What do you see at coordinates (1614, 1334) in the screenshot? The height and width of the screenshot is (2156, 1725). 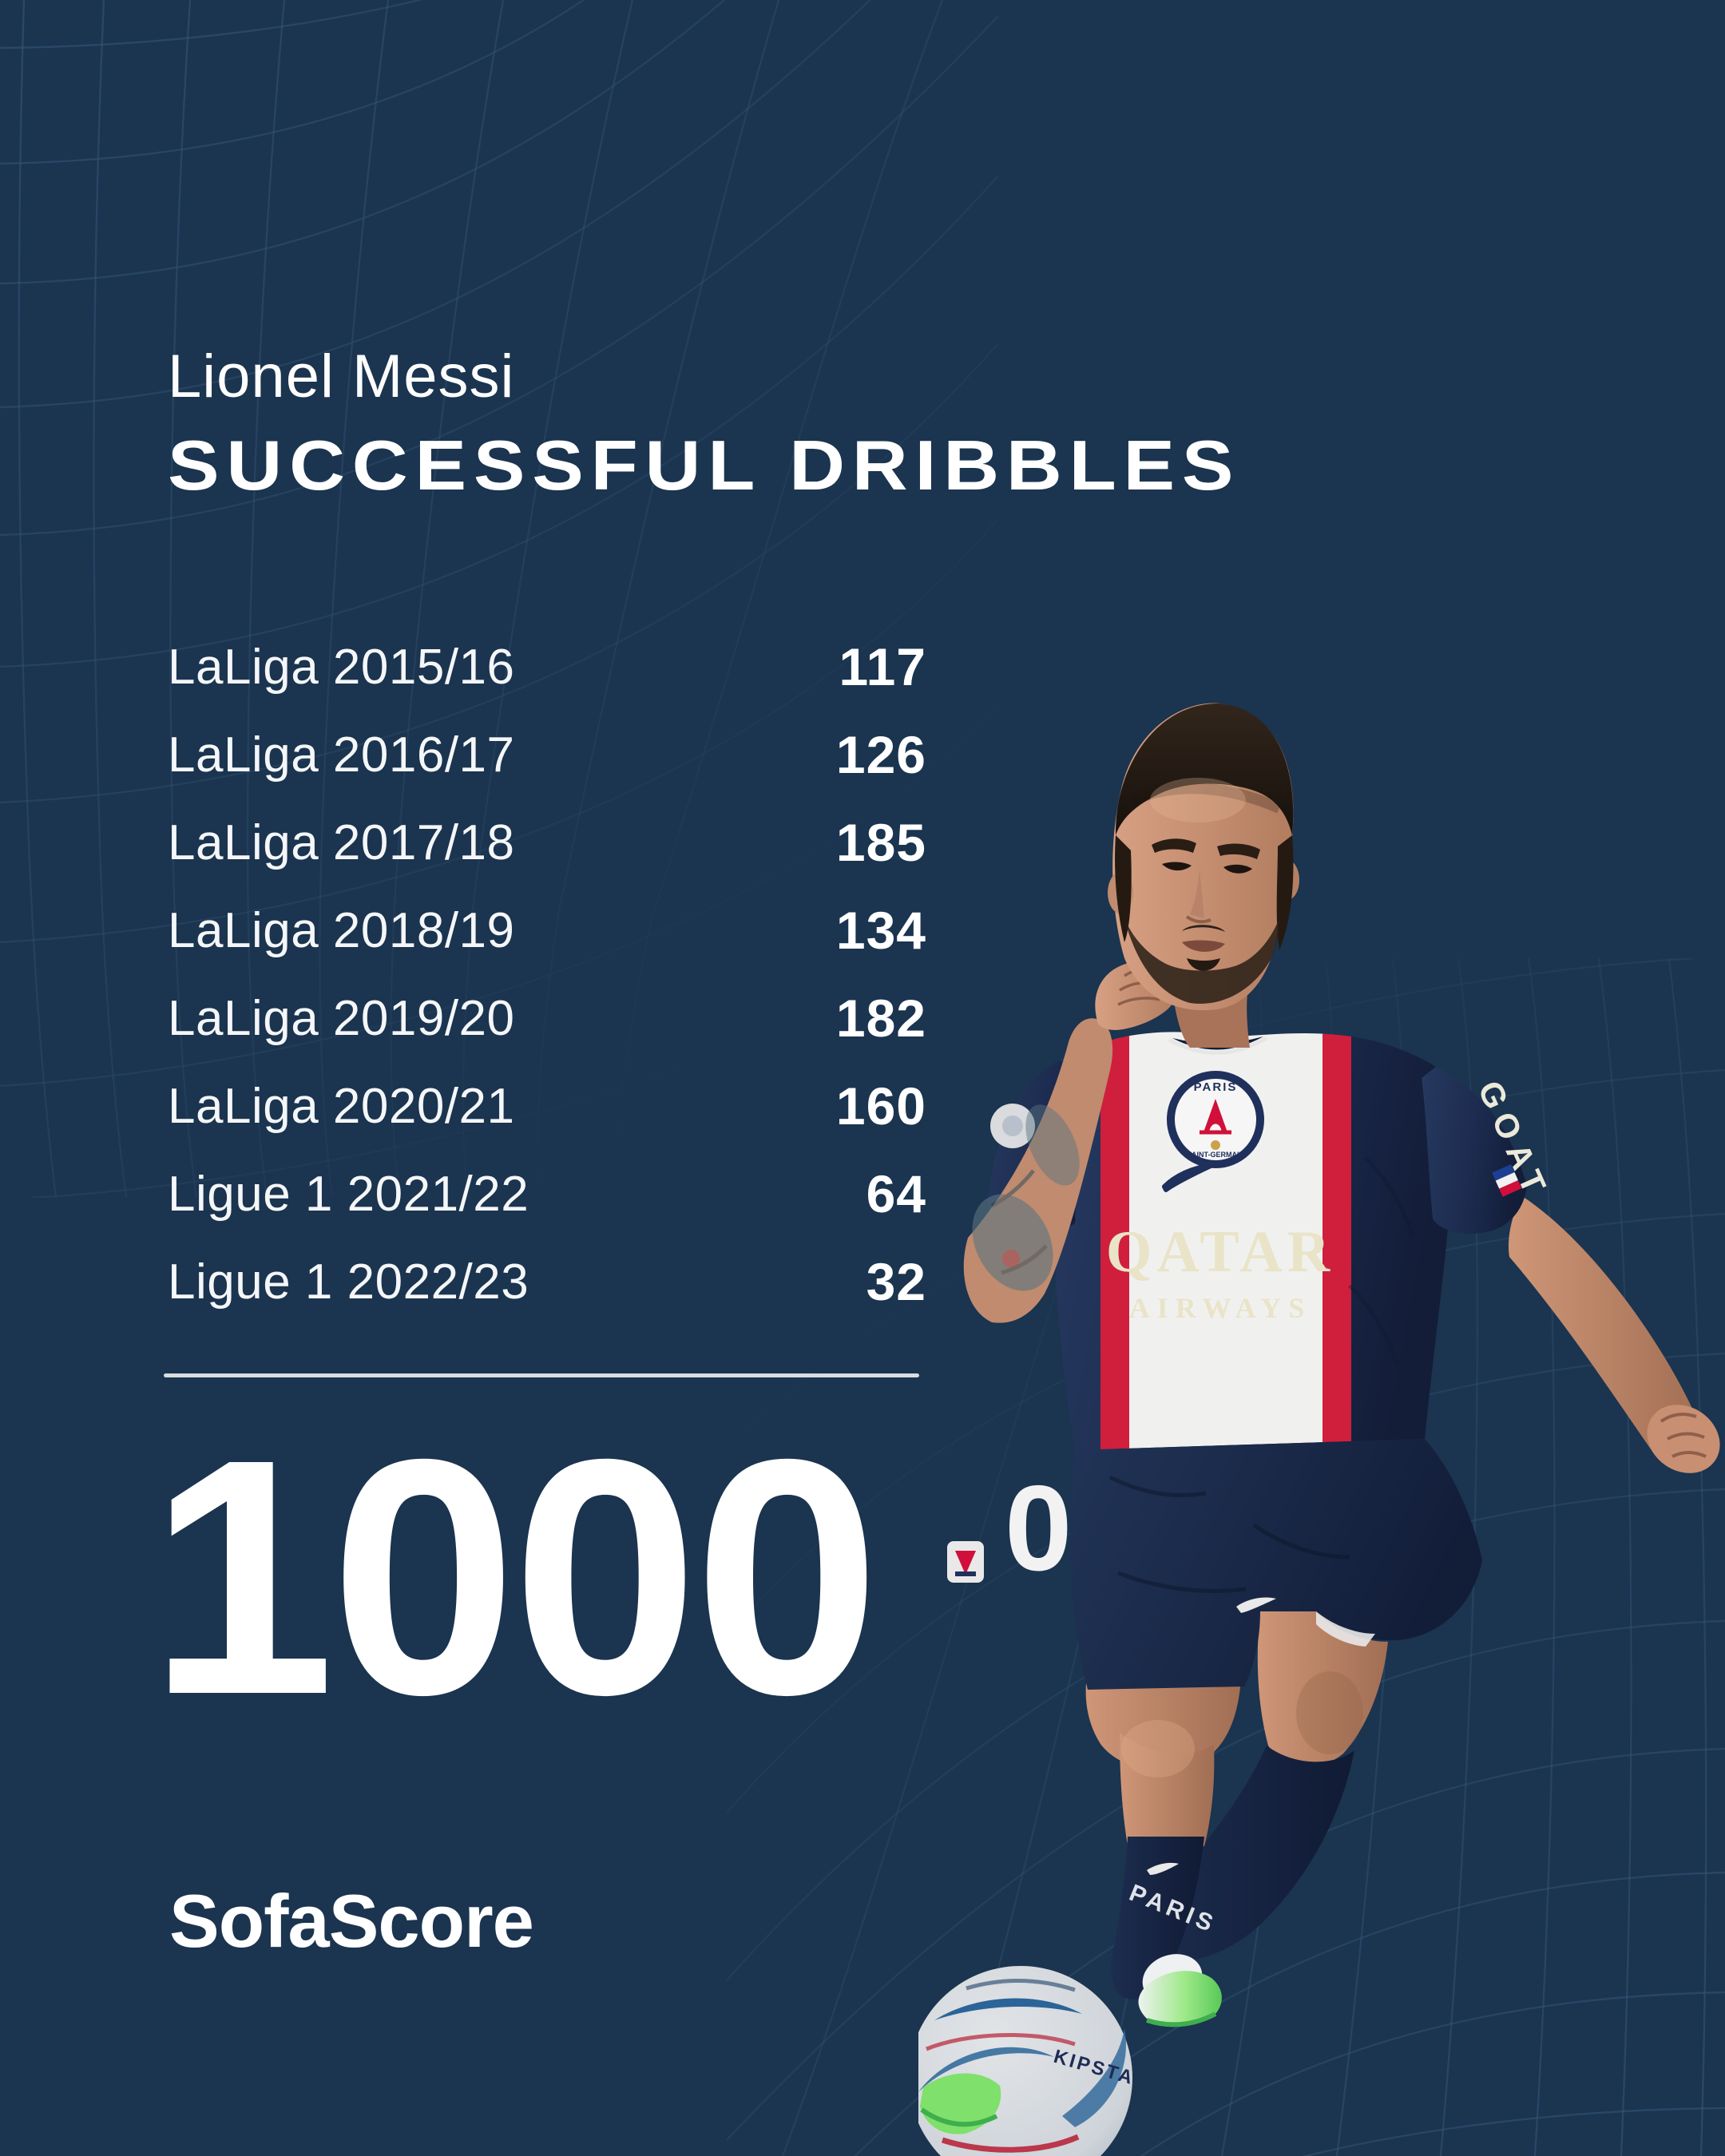 I see `messi-left-arm` at bounding box center [1614, 1334].